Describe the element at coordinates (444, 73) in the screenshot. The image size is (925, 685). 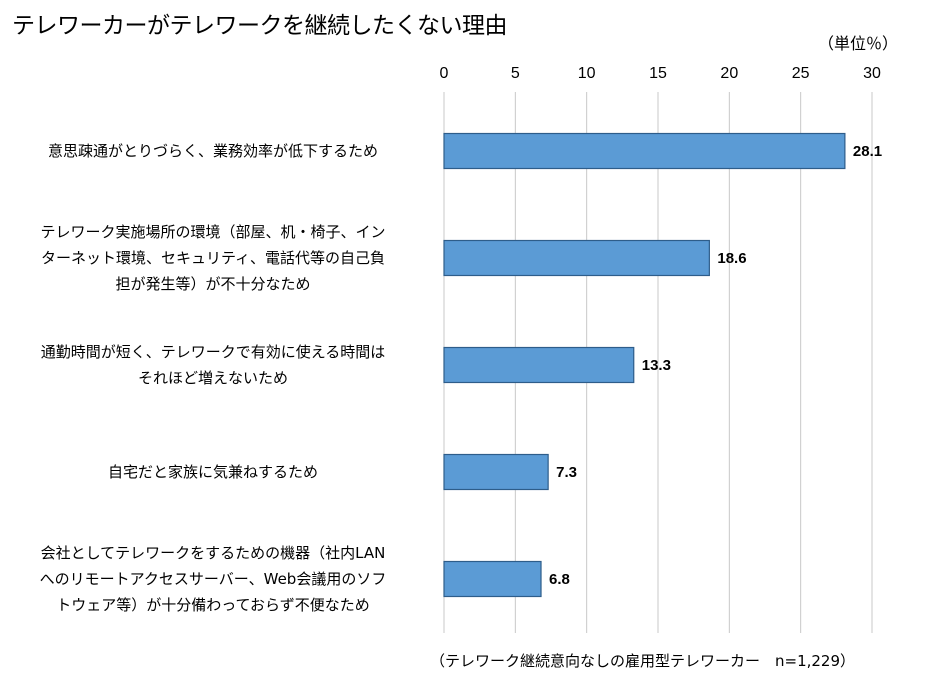
I see `x-tick-label: 0` at that location.